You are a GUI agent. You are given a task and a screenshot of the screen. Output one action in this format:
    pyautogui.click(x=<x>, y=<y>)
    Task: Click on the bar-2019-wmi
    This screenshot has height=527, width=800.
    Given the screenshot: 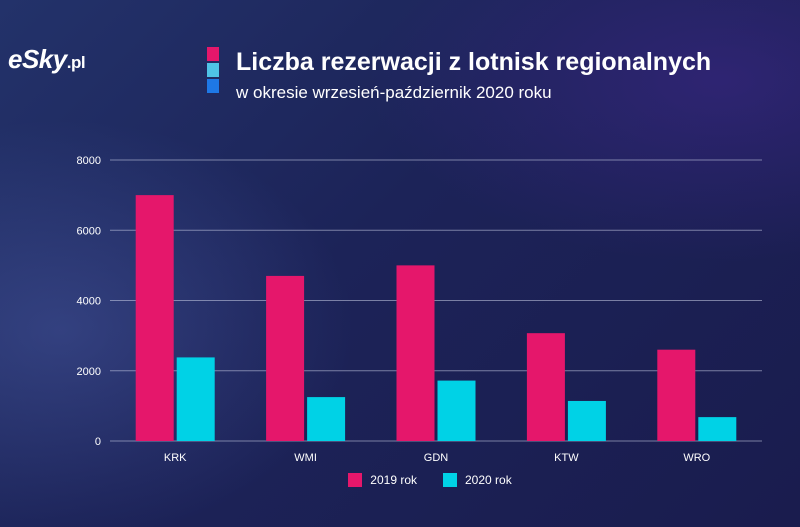 What is the action you would take?
    pyautogui.click(x=285, y=358)
    